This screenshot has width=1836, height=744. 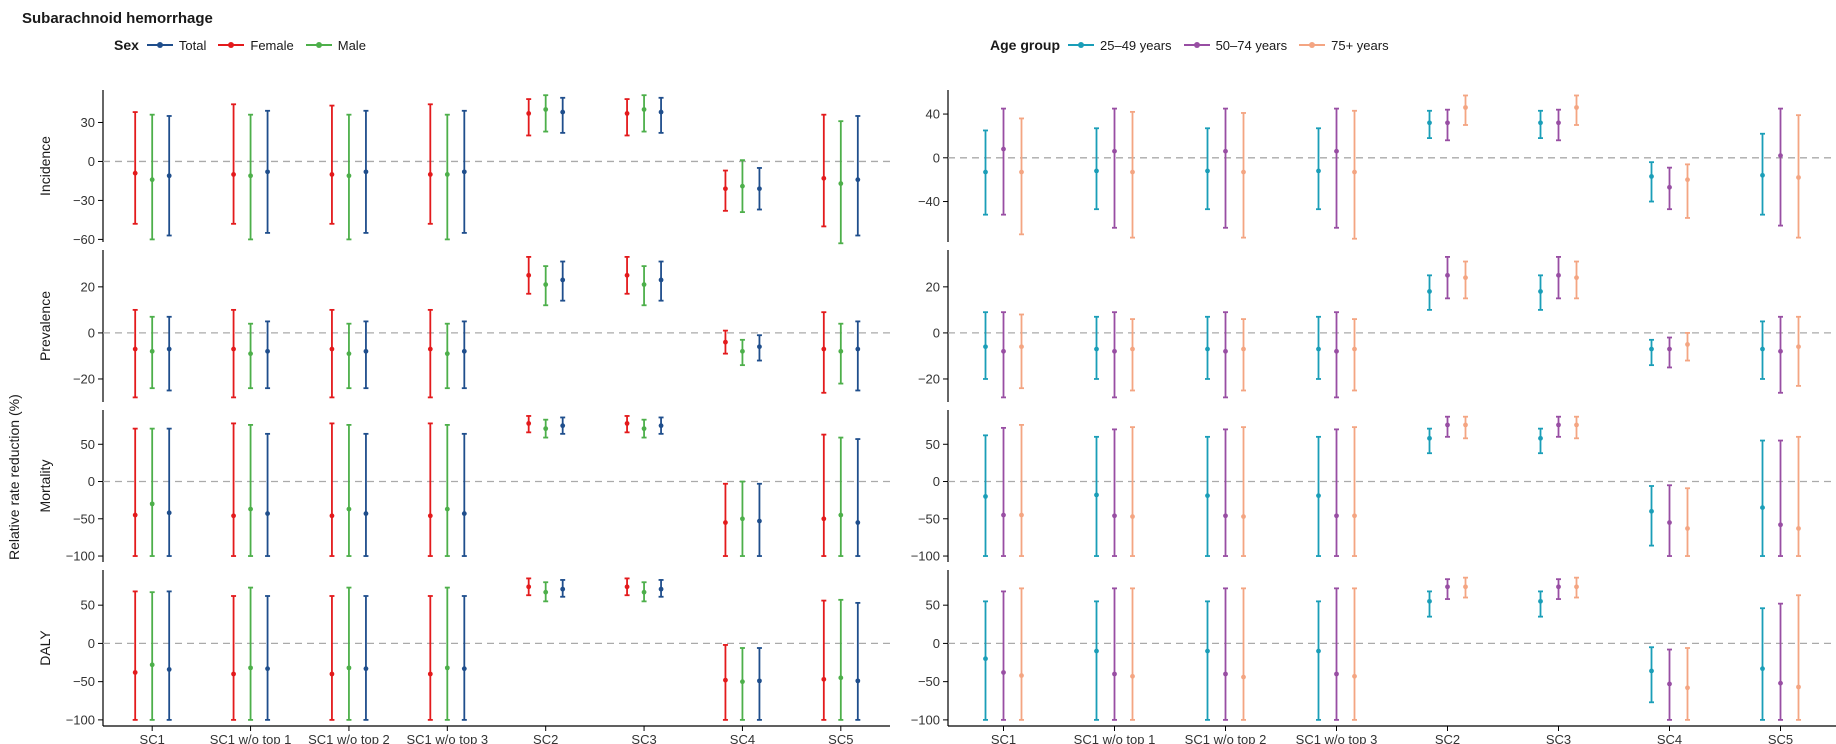 I want to click on y-tick-label: −30, so click(x=84, y=200).